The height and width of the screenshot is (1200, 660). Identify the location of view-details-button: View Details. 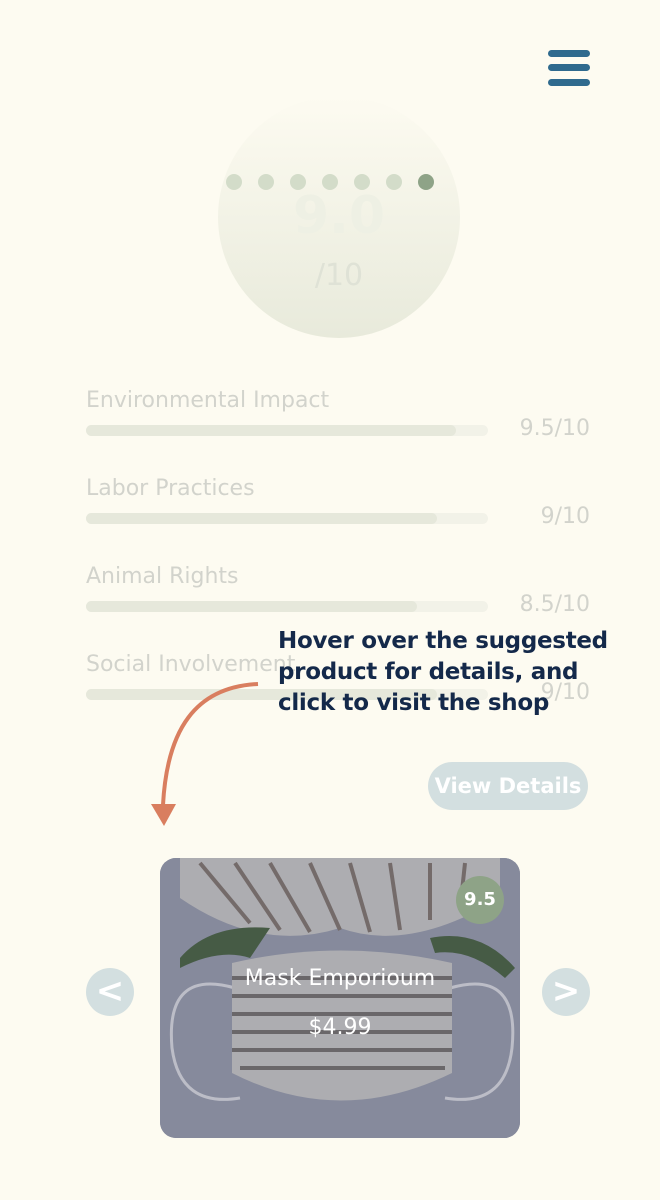
(508, 786).